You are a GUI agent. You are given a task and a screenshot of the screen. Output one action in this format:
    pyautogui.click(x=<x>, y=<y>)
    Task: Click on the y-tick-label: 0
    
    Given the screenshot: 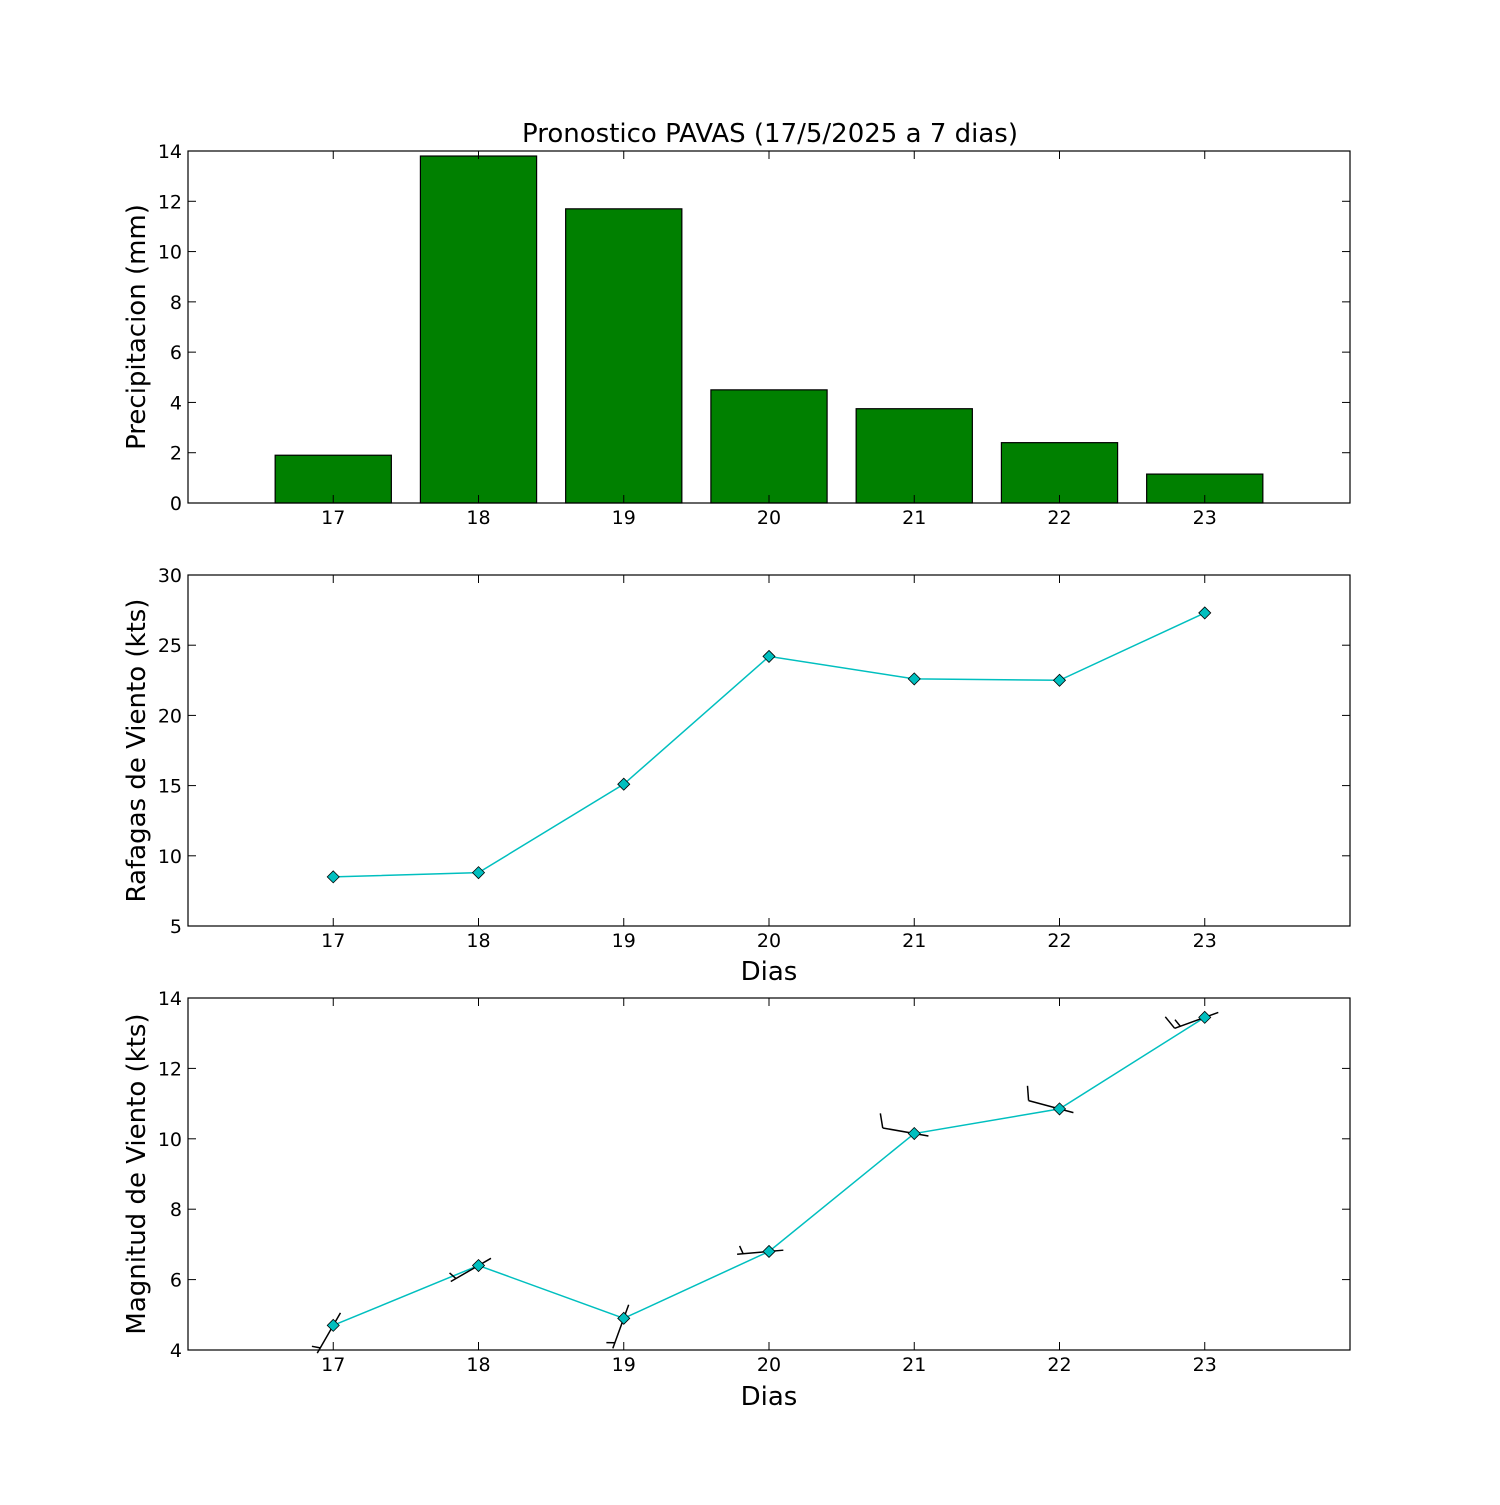 What is the action you would take?
    pyautogui.click(x=176, y=504)
    